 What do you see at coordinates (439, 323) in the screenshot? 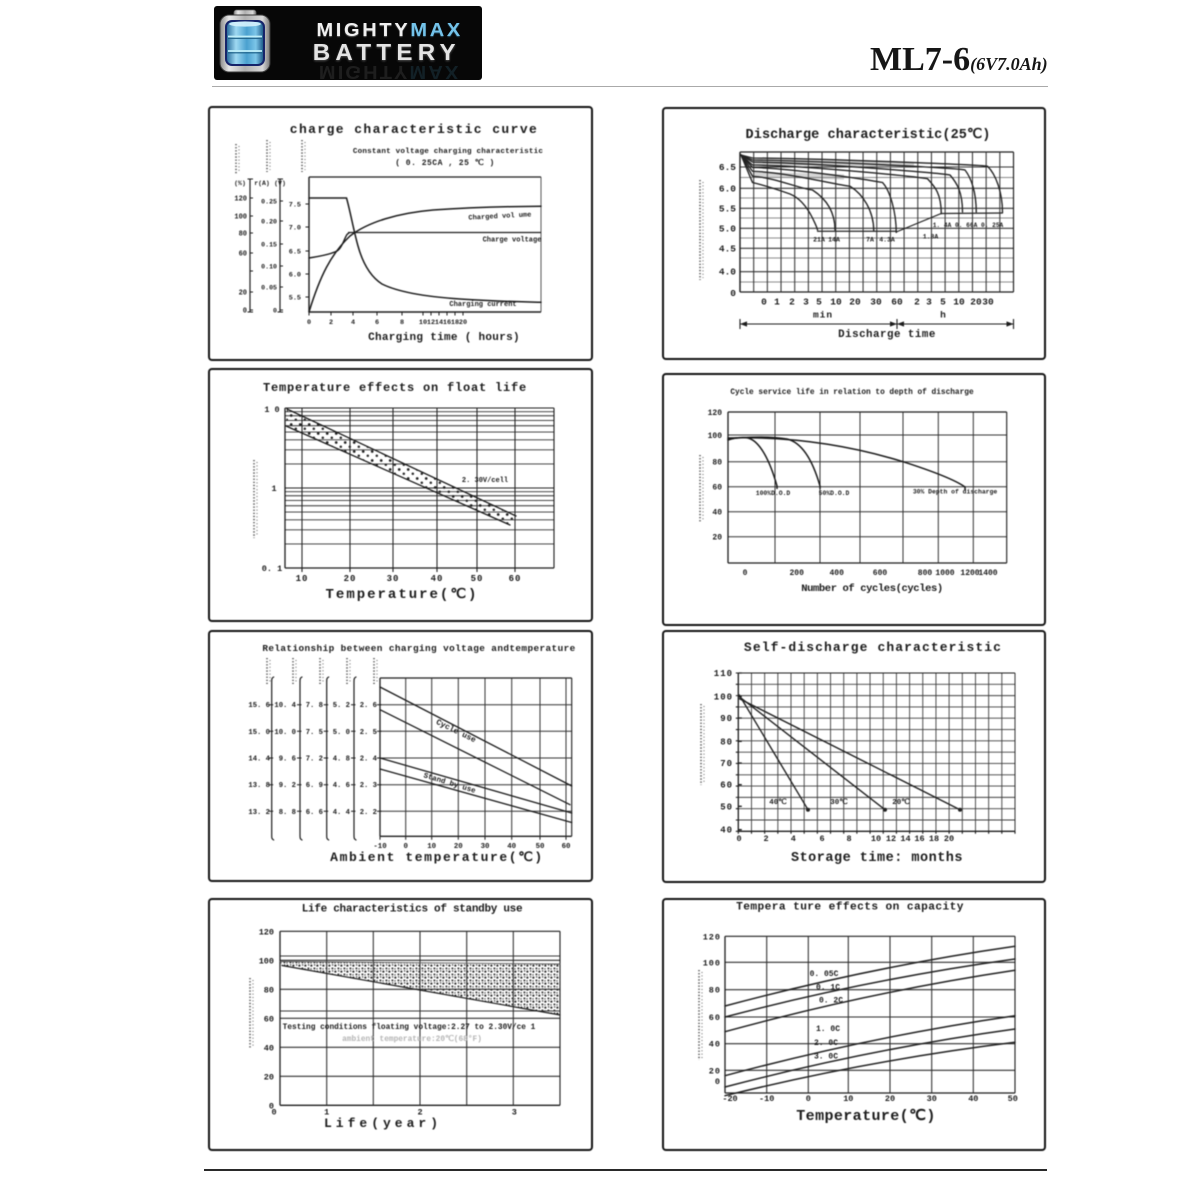
I see `svg-text: 14` at bounding box center [439, 323].